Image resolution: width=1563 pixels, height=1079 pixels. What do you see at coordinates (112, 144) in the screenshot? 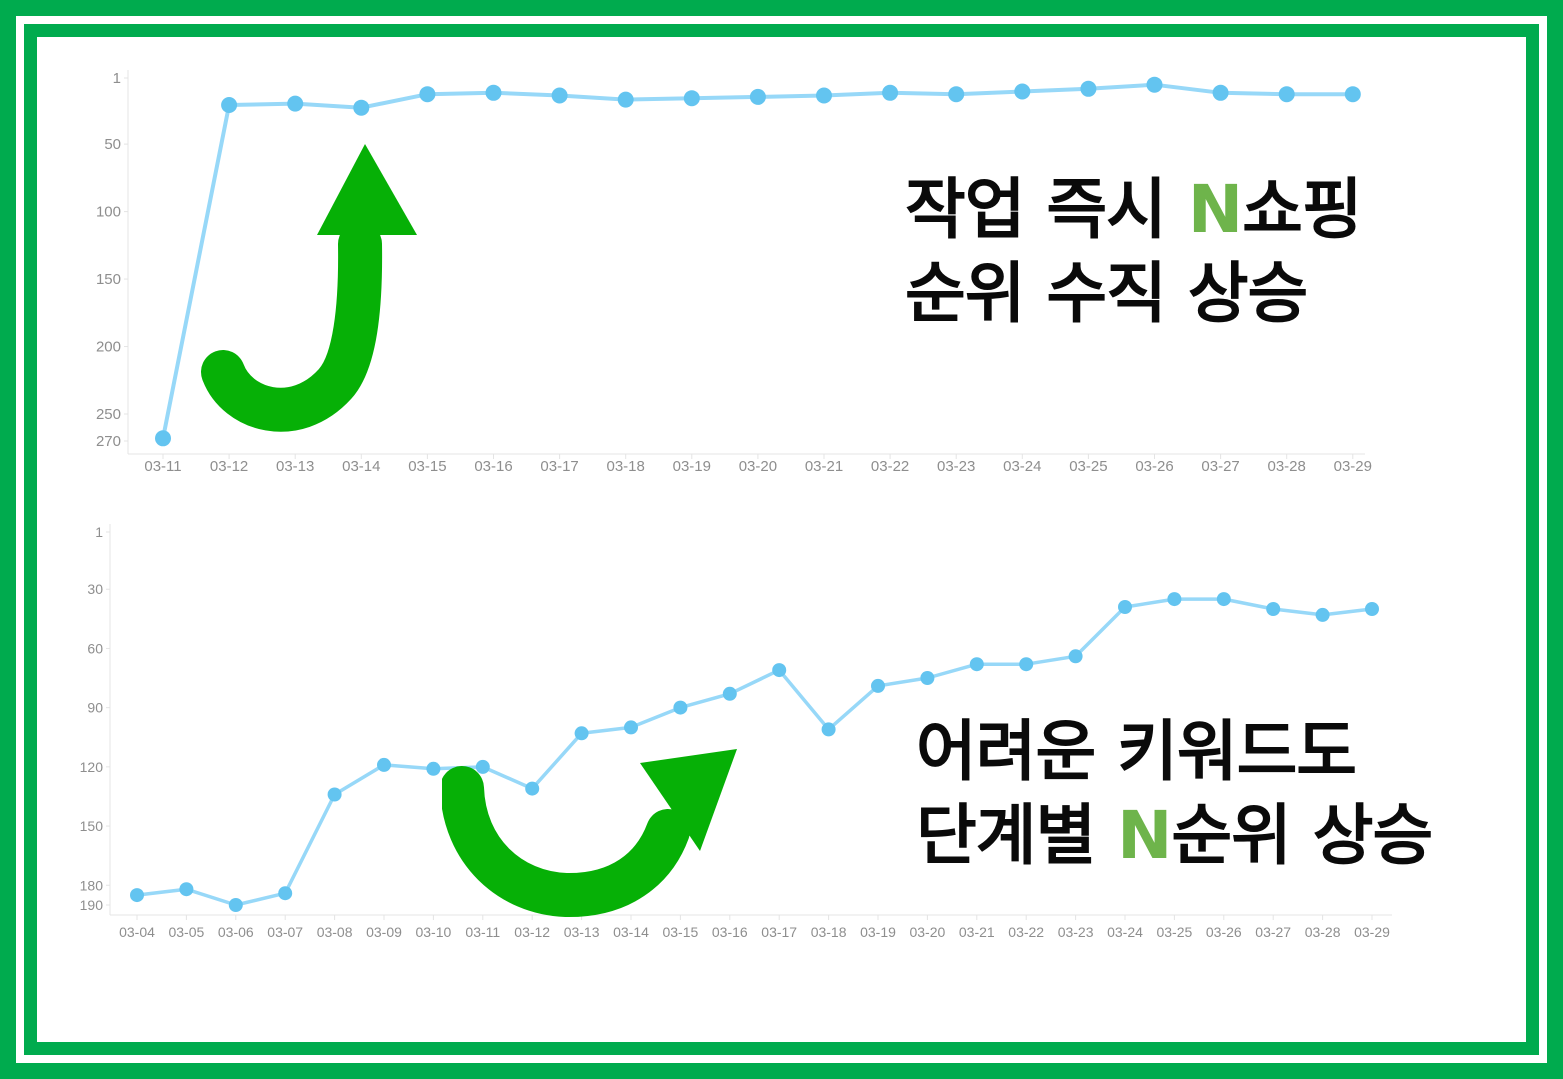
I see `y-tick-label: 50` at bounding box center [112, 144].